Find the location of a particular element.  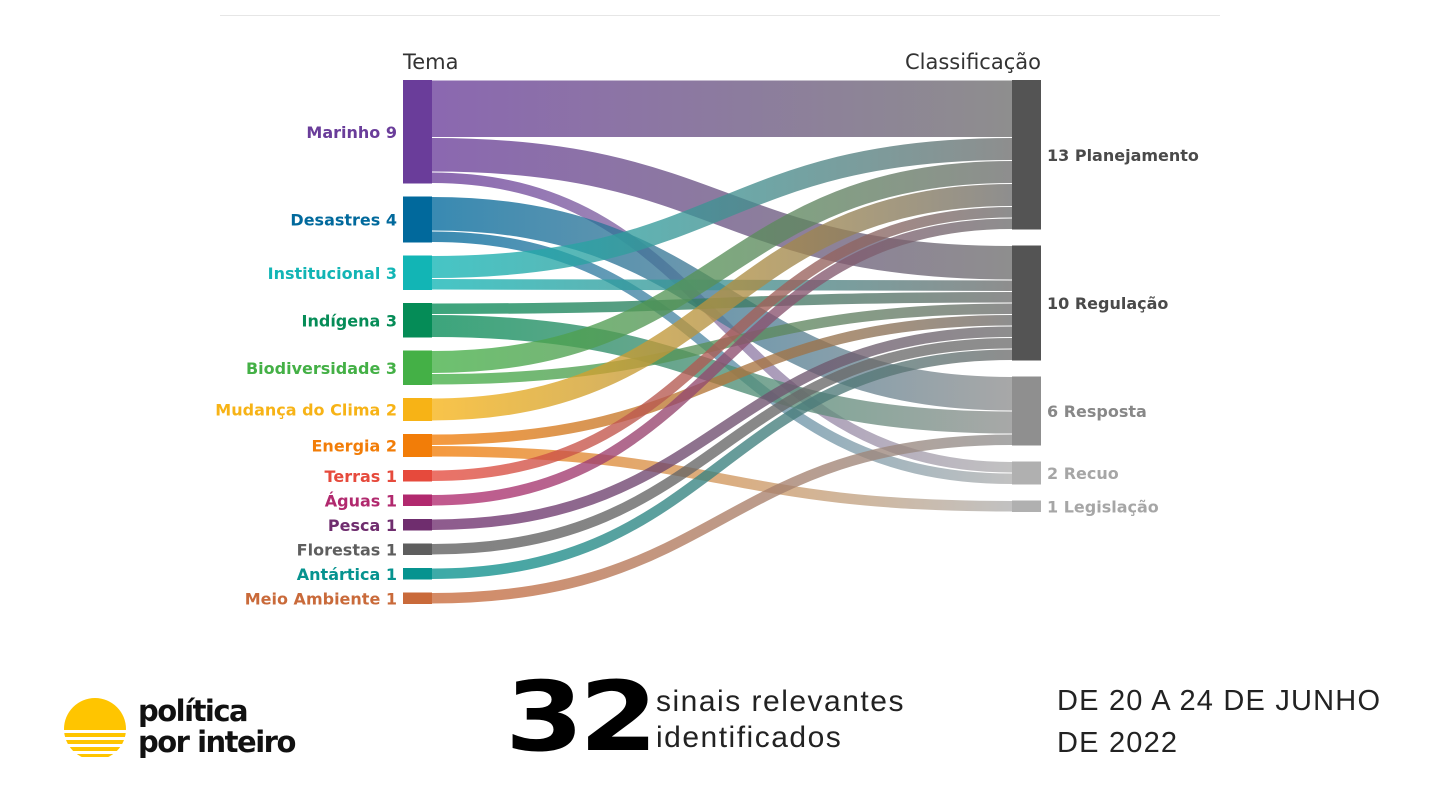

source-label-marinho: Marinho 9 is located at coordinates (351, 132).